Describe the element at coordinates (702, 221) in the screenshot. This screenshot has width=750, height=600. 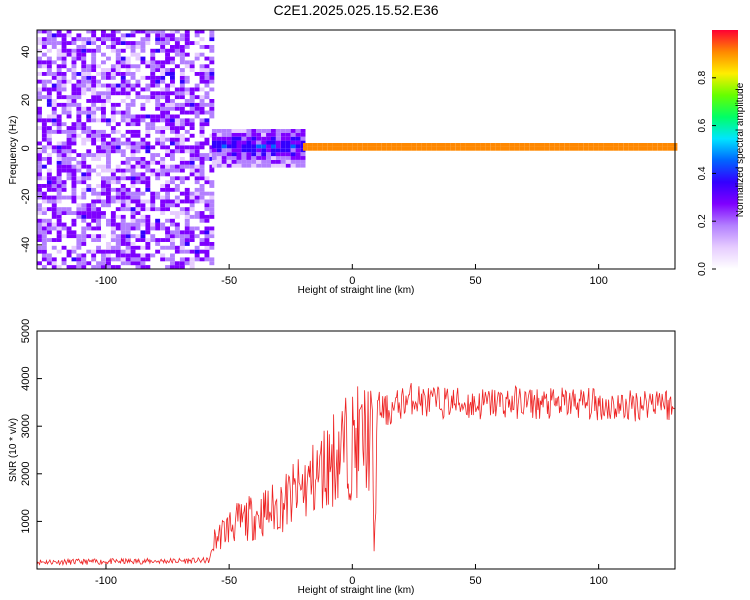
I see `colorbar-tick-label: 0.2` at that location.